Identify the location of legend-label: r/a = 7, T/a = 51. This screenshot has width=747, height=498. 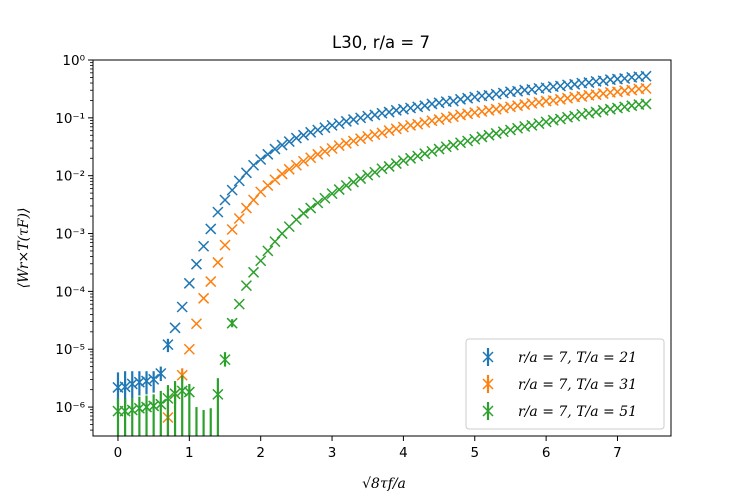
(577, 412).